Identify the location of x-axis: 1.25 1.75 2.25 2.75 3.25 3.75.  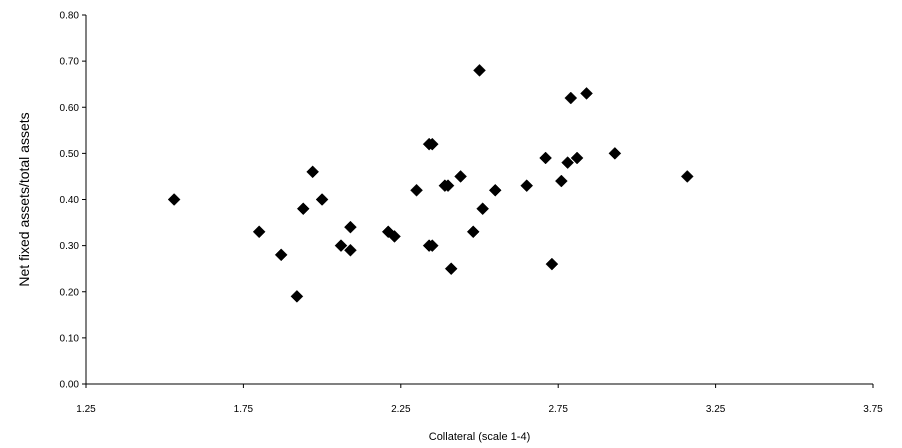
(479, 399).